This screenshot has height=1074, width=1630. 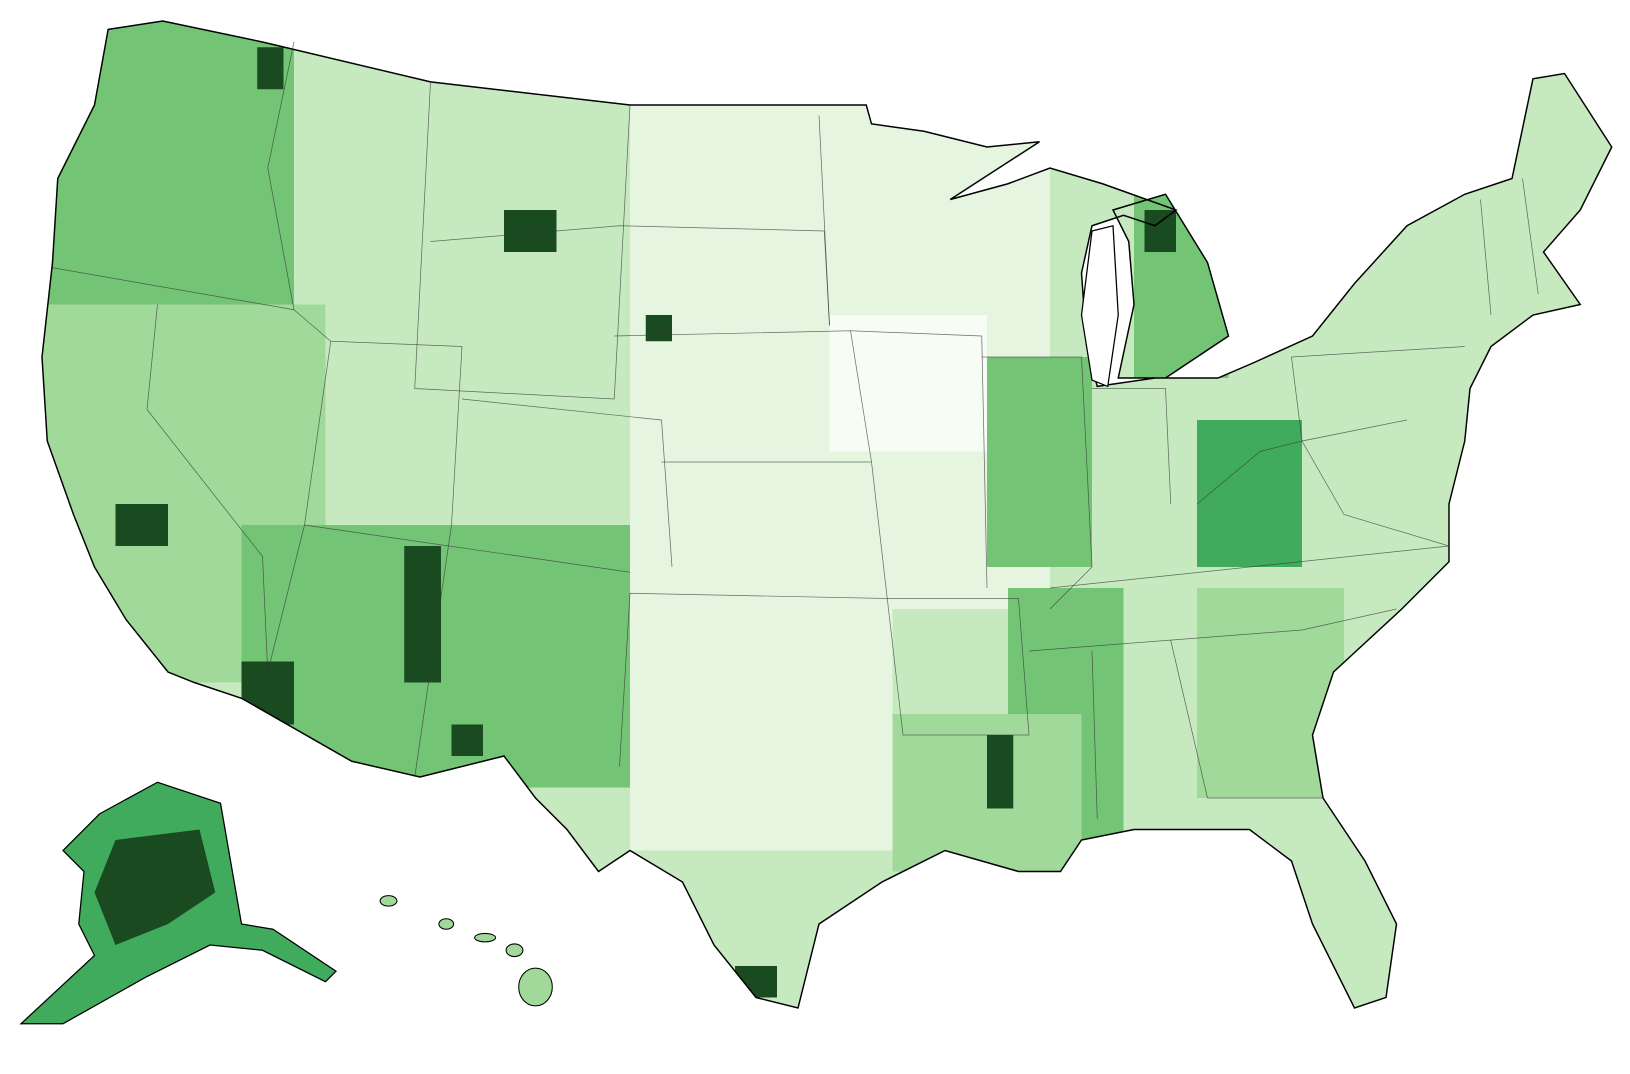 What do you see at coordinates (1099, 306) in the screenshot?
I see `lake-michigan` at bounding box center [1099, 306].